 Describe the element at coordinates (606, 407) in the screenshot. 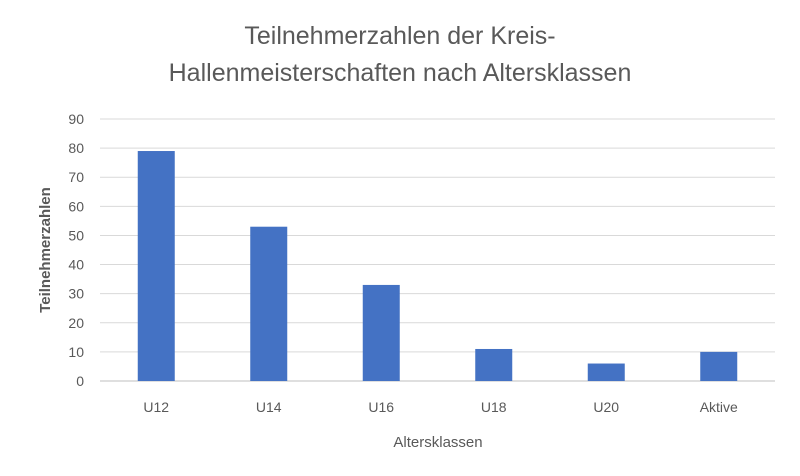

I see `x-tick-label: U20` at that location.